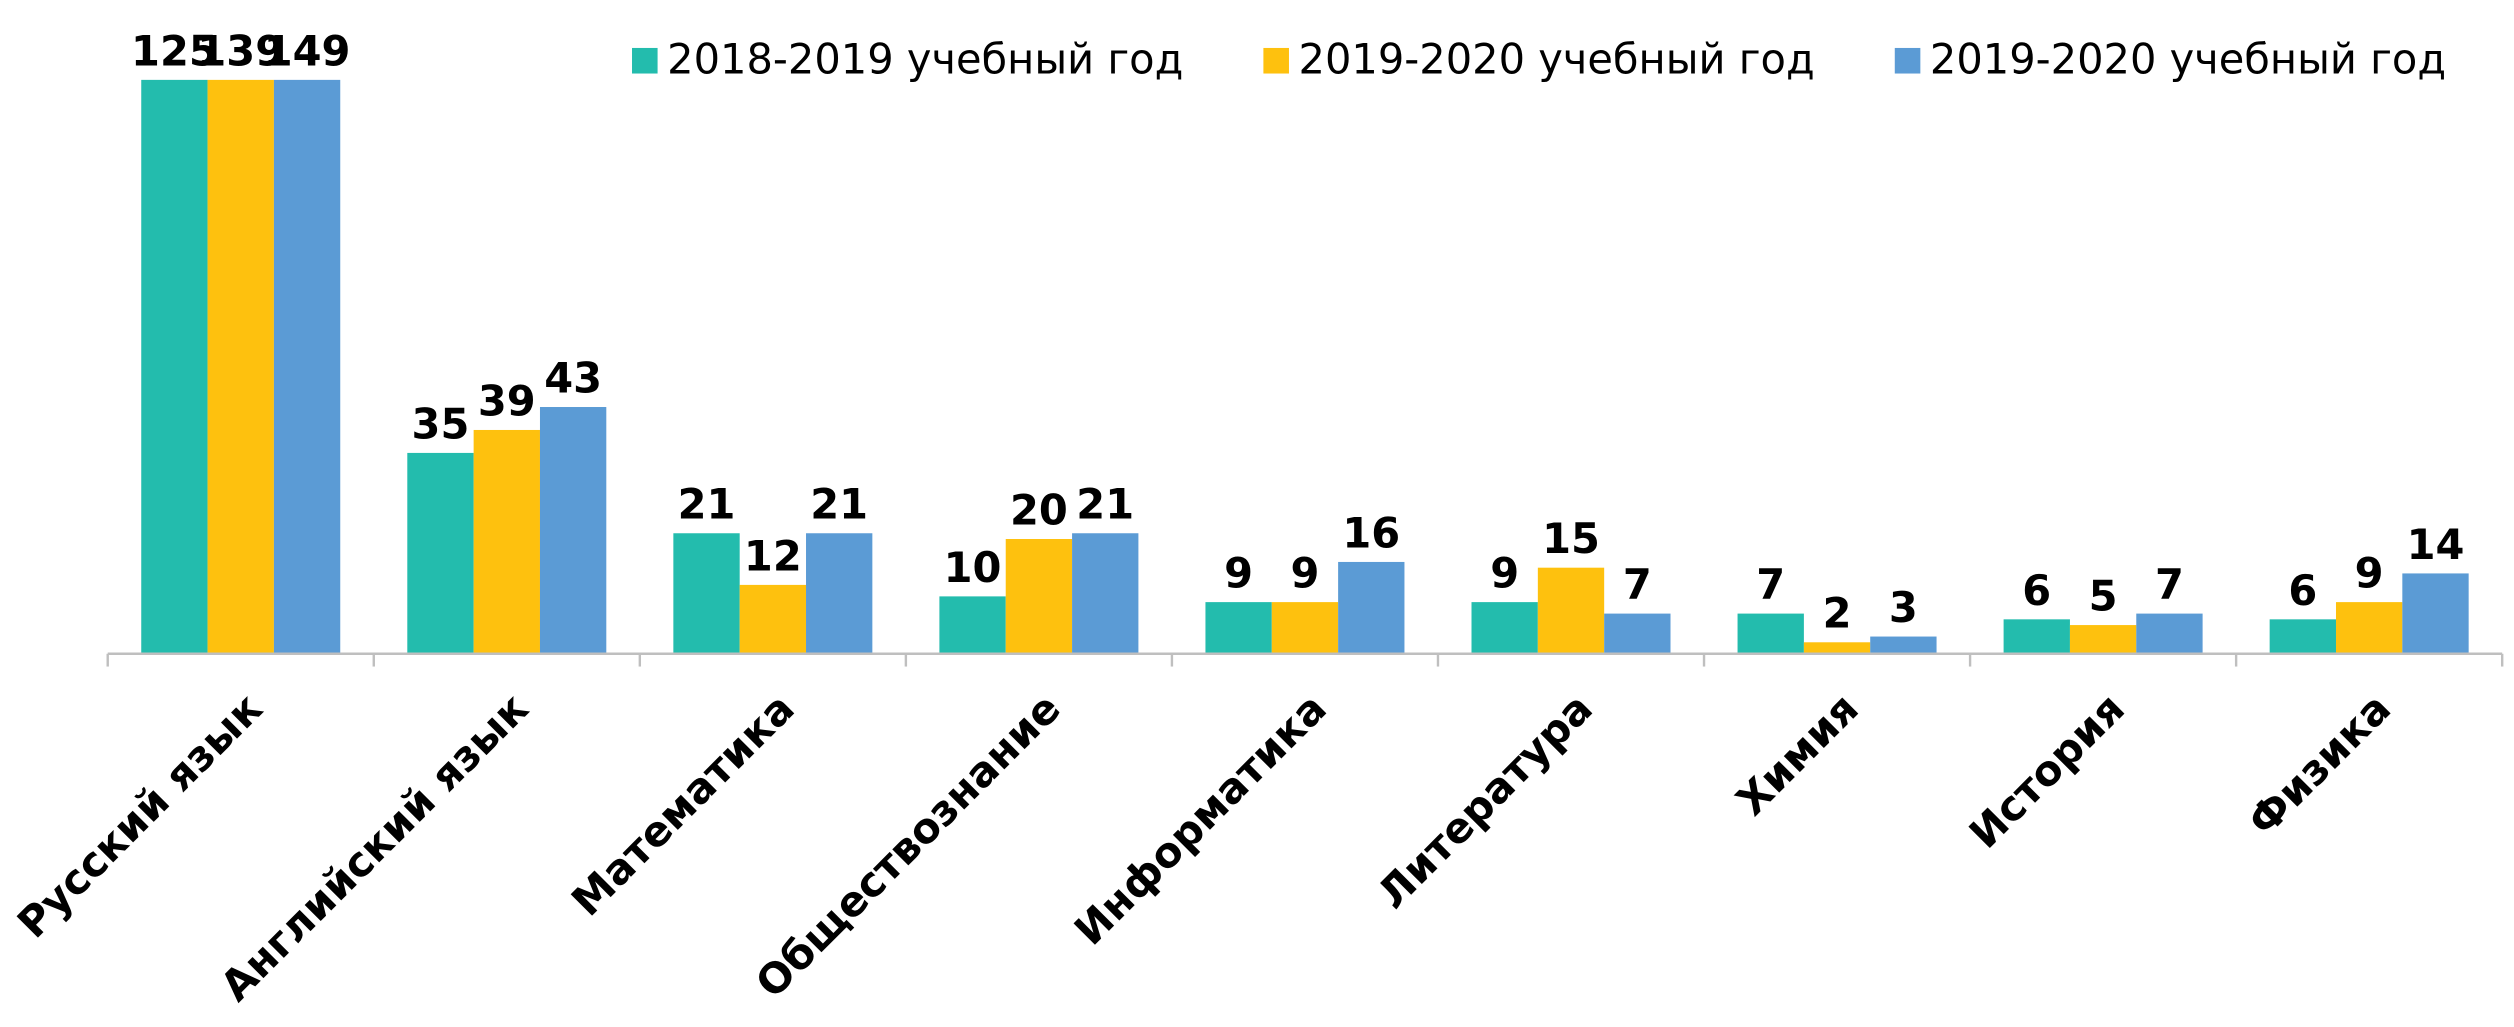  I want to click on x-tick-label: Математика, so click(683, 805).